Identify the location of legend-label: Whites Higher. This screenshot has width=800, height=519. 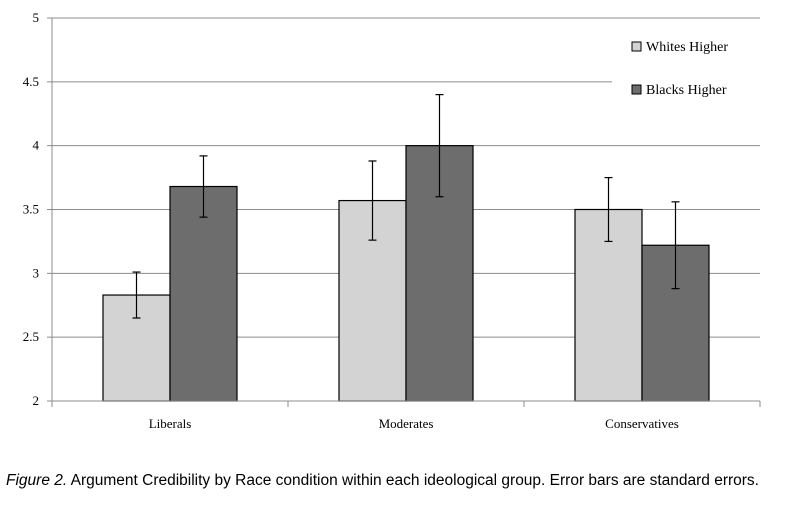
(687, 47).